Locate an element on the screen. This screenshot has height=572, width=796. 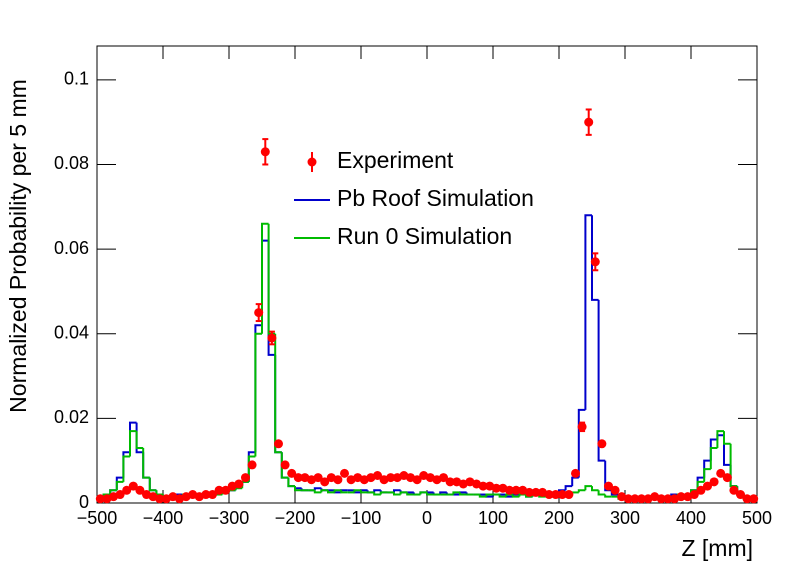
y-tick-label: 0.04 is located at coordinates (71, 332).